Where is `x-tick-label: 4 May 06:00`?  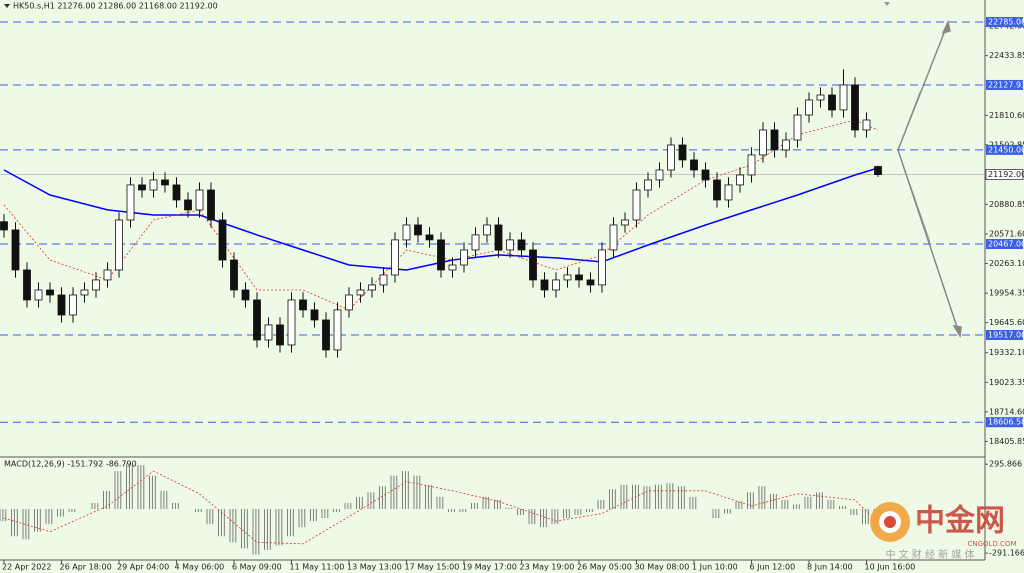 x-tick-label: 4 May 06:00 is located at coordinates (200, 567).